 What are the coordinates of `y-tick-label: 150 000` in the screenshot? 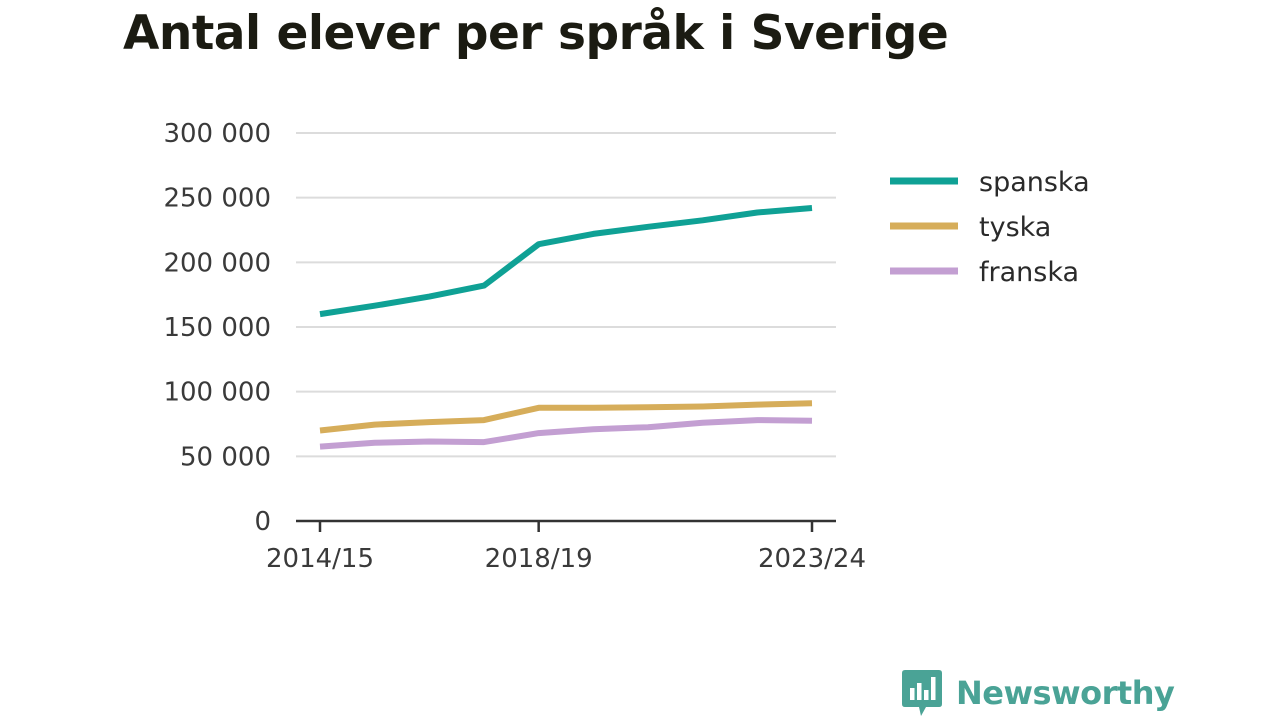 It's located at (217, 328).